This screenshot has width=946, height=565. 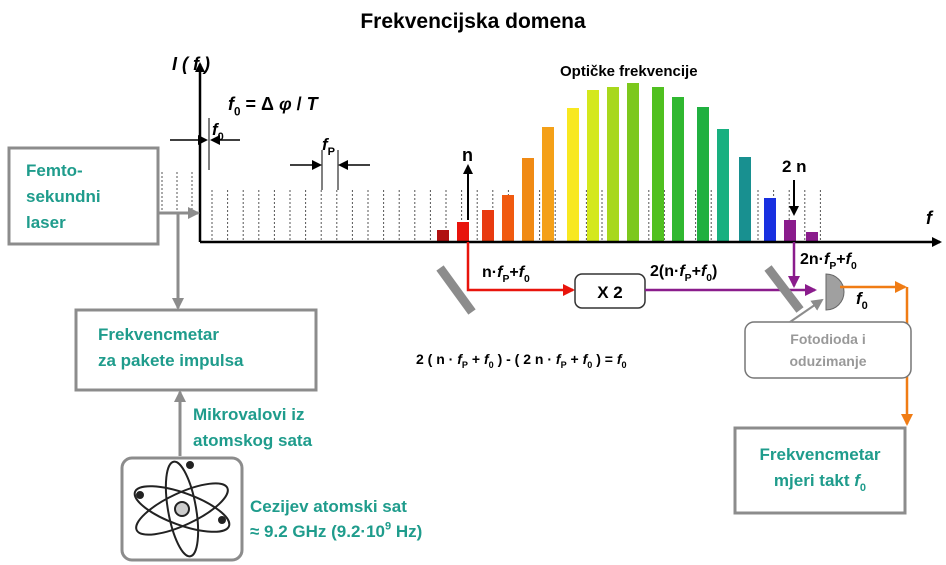 I want to click on pulse-counter-label: Frekvencmetar, so click(x=158, y=334).